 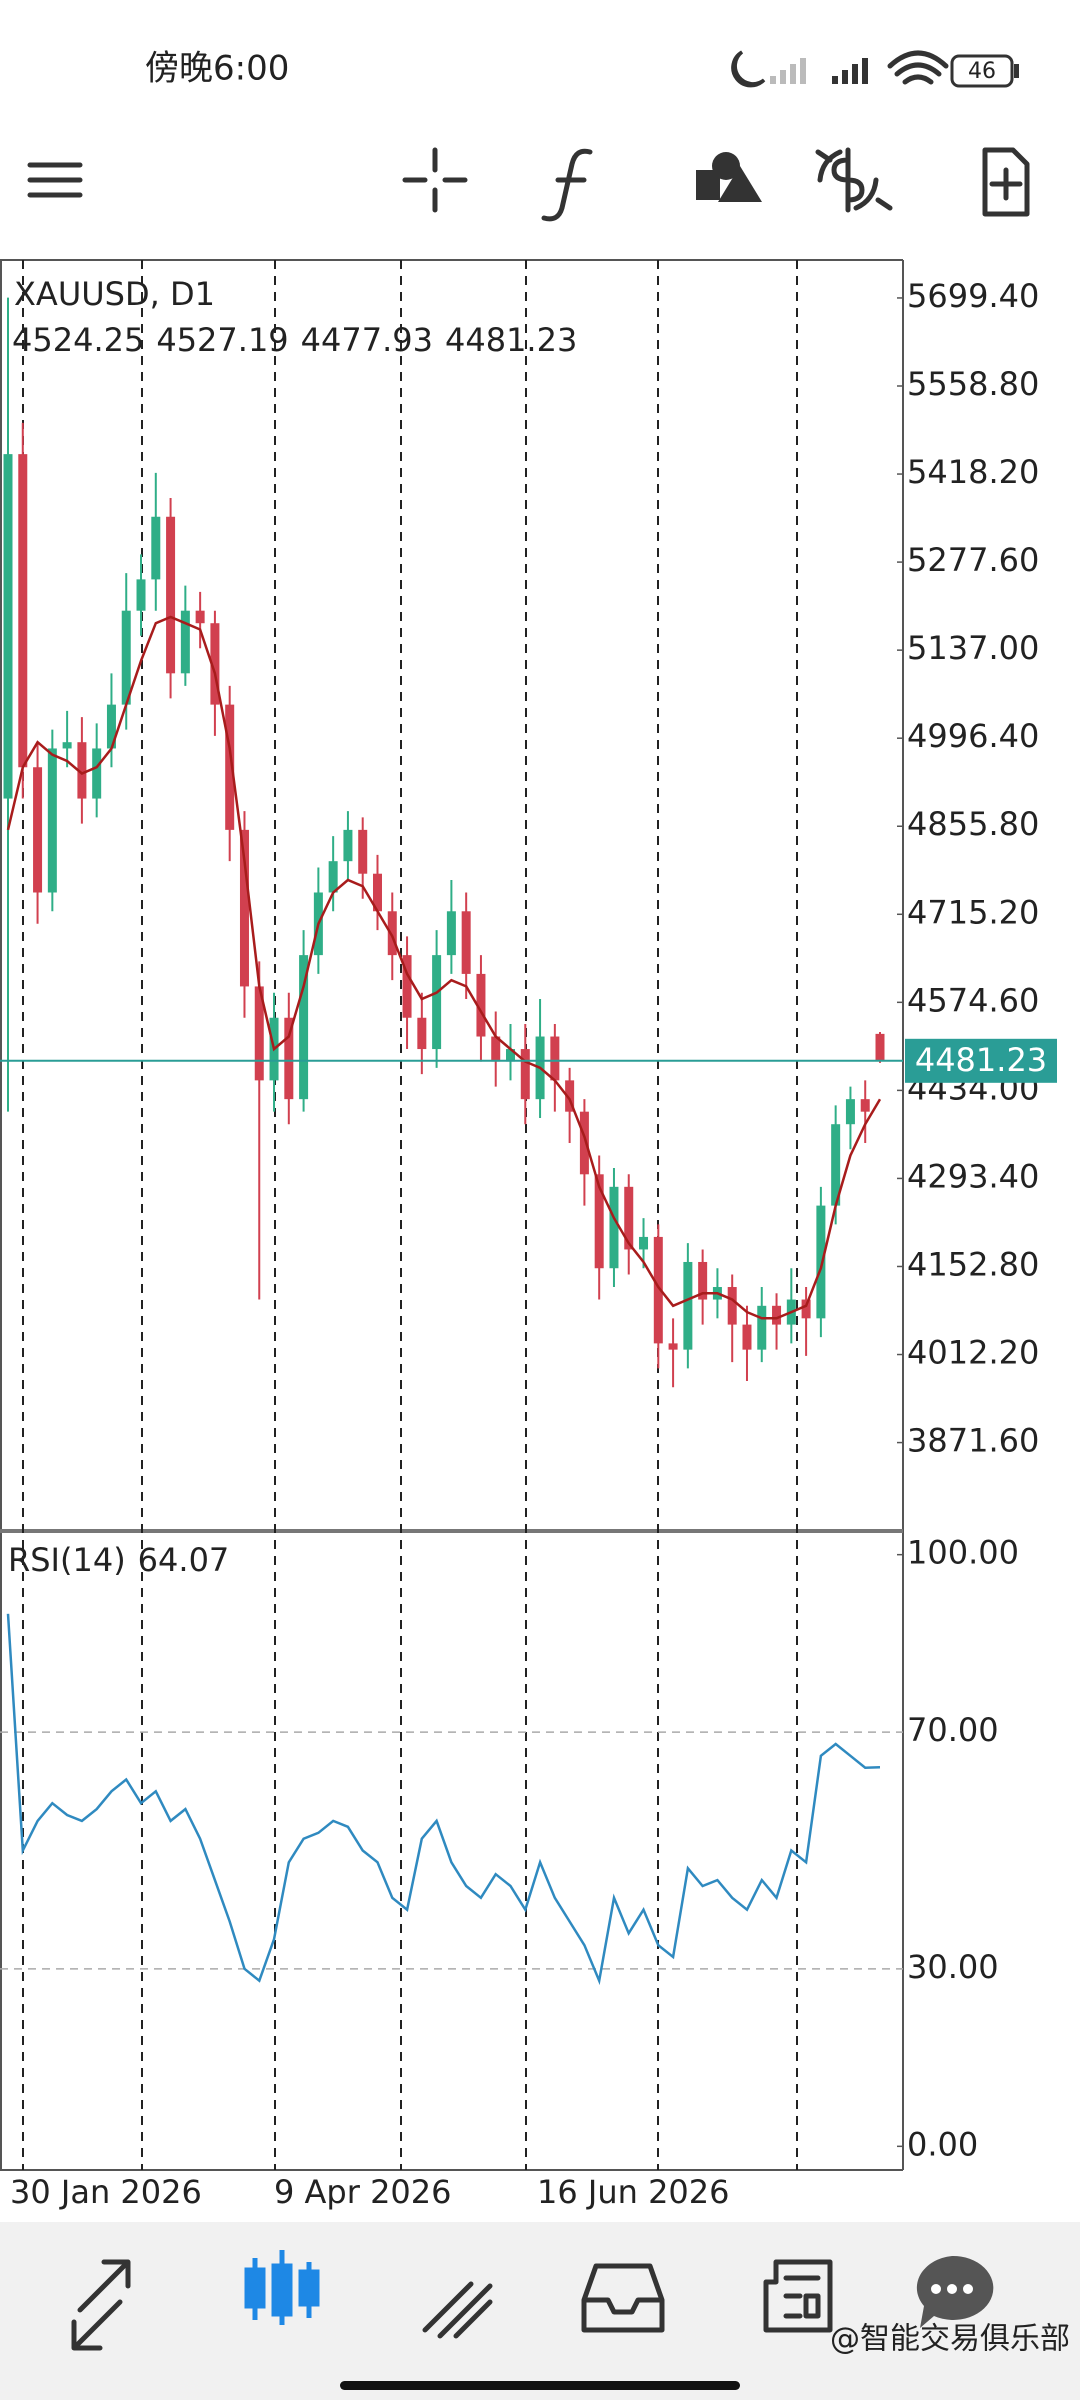 I want to click on status-icons: 46, so click(x=875, y=69).